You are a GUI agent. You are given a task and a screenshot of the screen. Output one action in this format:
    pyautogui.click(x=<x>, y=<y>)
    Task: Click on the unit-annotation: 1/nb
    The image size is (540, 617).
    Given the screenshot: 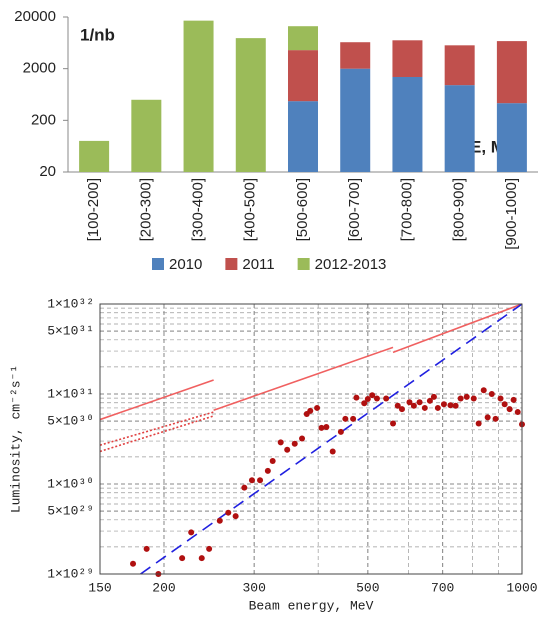 What is the action you would take?
    pyautogui.click(x=97, y=34)
    